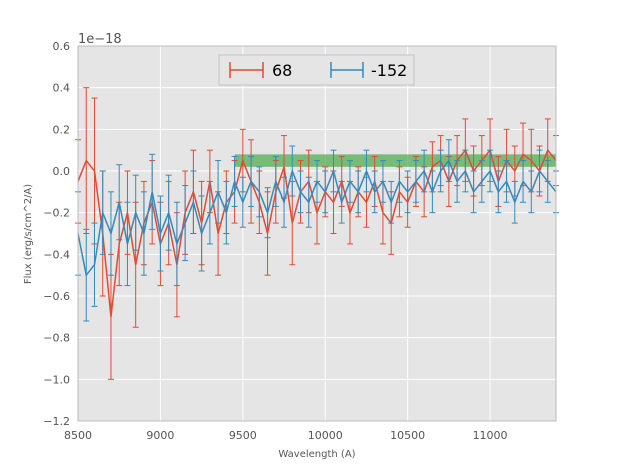 This screenshot has height=467, width=617. What do you see at coordinates (490, 435) in the screenshot?
I see `x-tick-label-5: 11000` at bounding box center [490, 435].